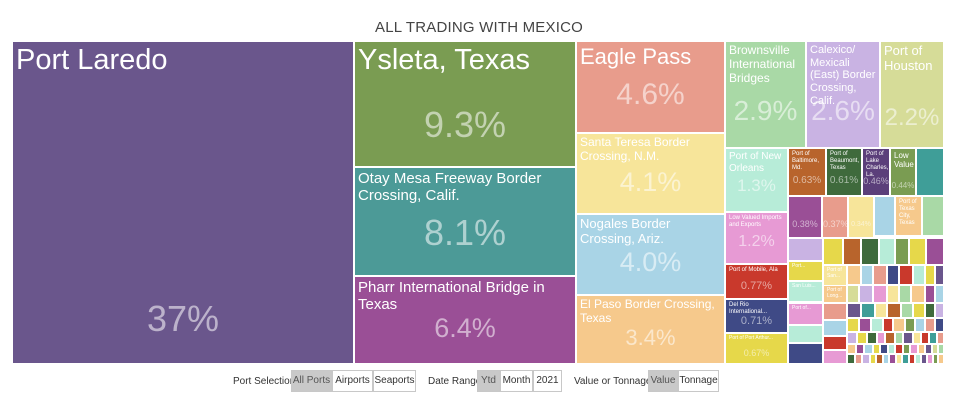  Describe the element at coordinates (756, 238) in the screenshot. I see `treemap-tile: Low Valued Imports and Exports 1.2%` at that location.